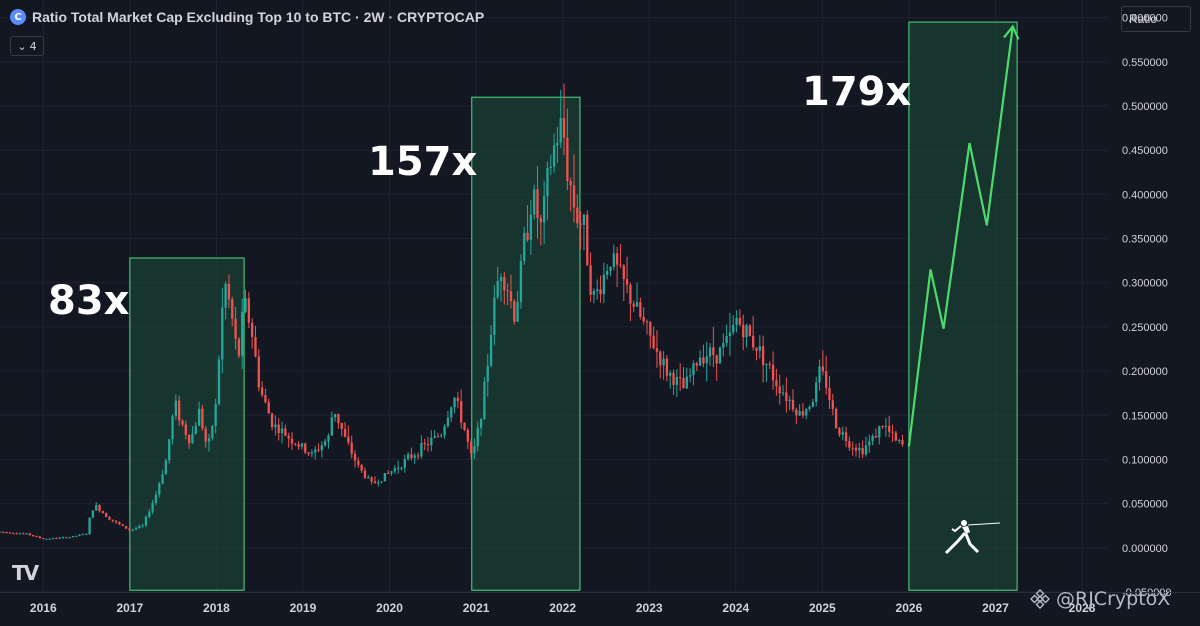 This screenshot has width=1200, height=626. I want to click on multiplier-label: 157x, so click(422, 162).